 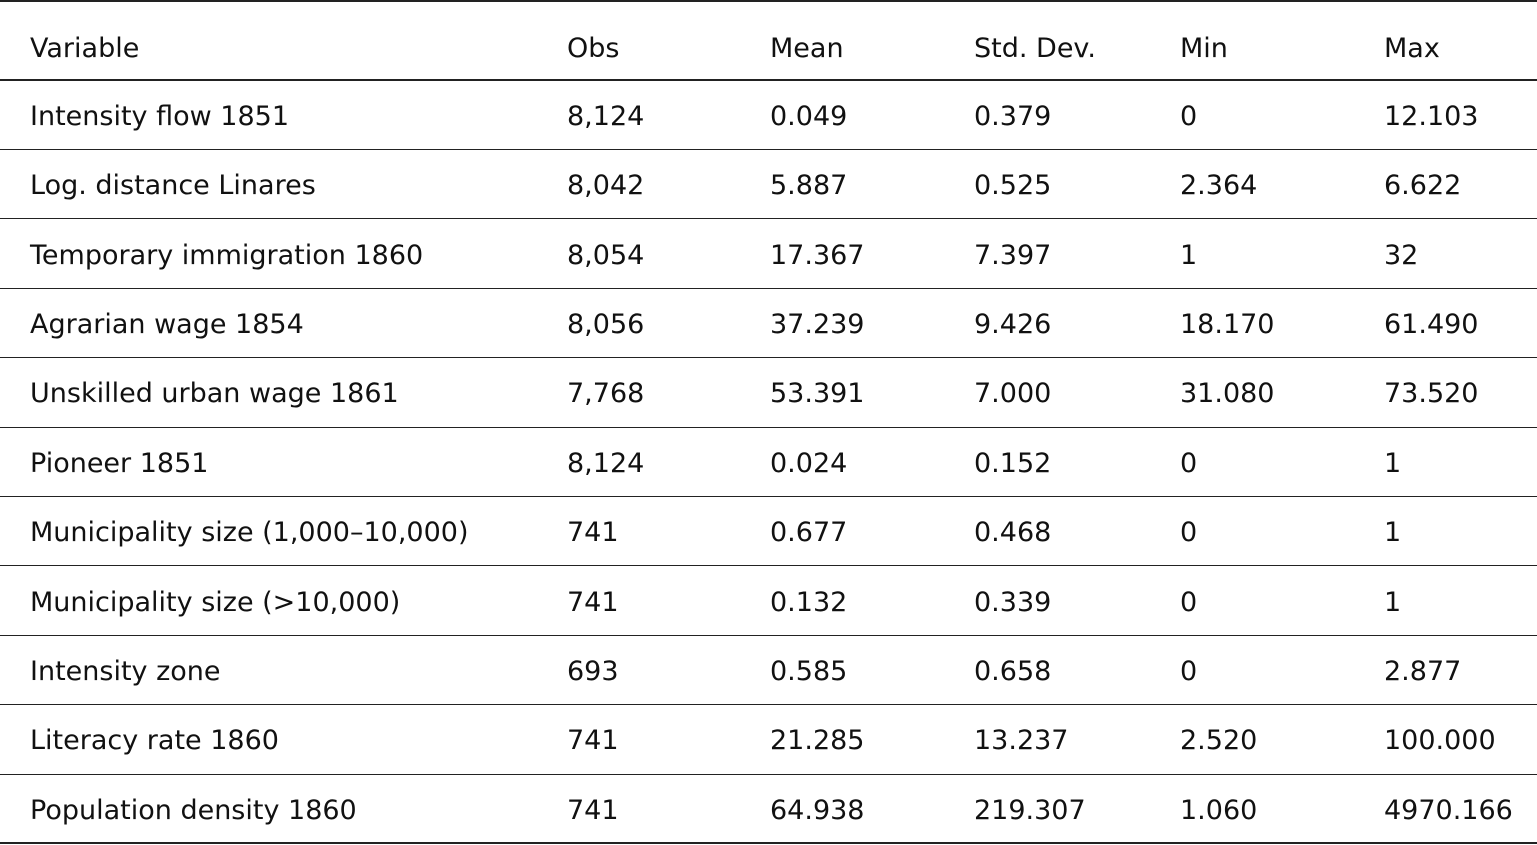 What do you see at coordinates (1013, 255) in the screenshot?
I see `value-cell: 7.397` at bounding box center [1013, 255].